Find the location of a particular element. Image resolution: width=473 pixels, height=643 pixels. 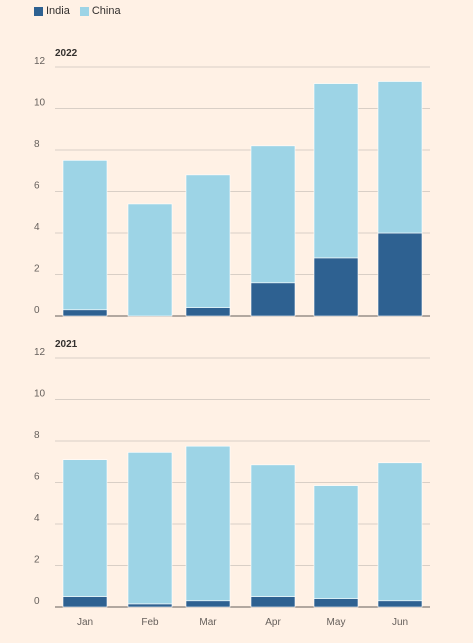

y-tick-label-2021-6: 6 is located at coordinates (37, 477).